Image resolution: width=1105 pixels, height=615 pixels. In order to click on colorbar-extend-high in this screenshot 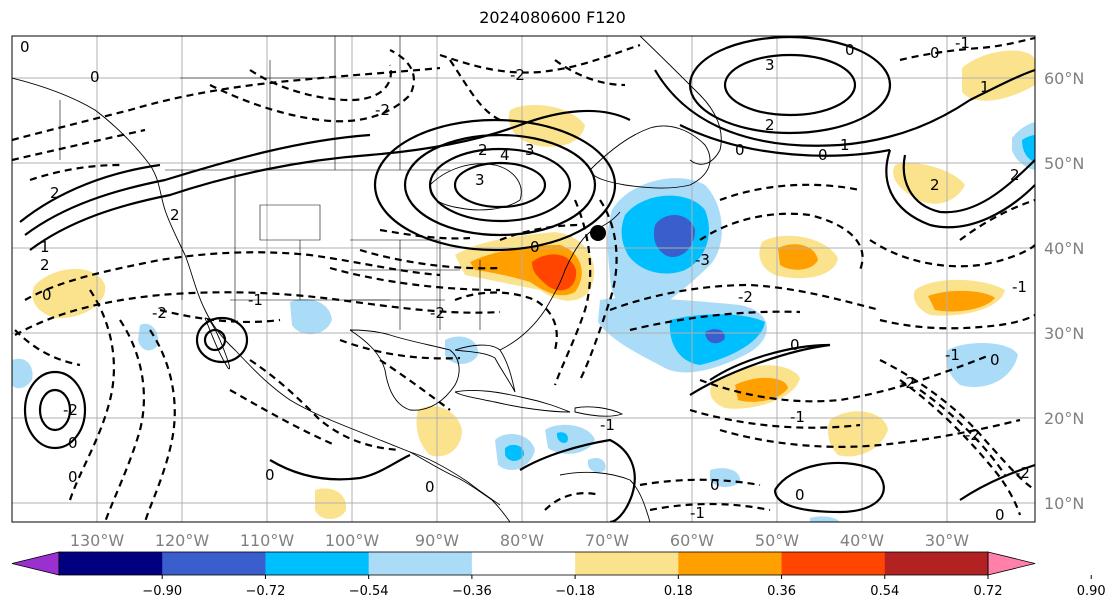, I will do `click(1011, 563)`.